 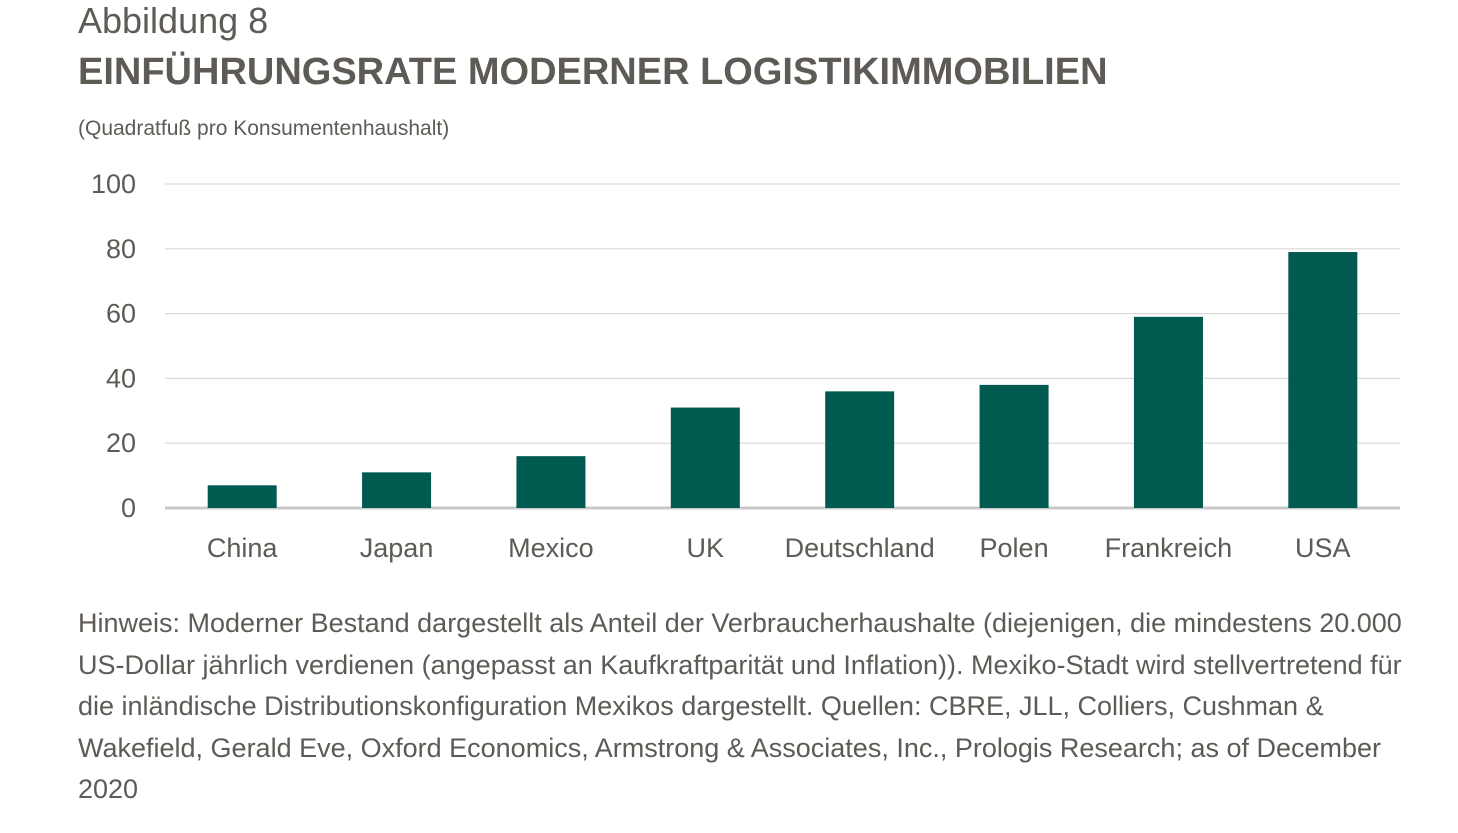 What do you see at coordinates (1168, 412) in the screenshot?
I see `bar-frankreich` at bounding box center [1168, 412].